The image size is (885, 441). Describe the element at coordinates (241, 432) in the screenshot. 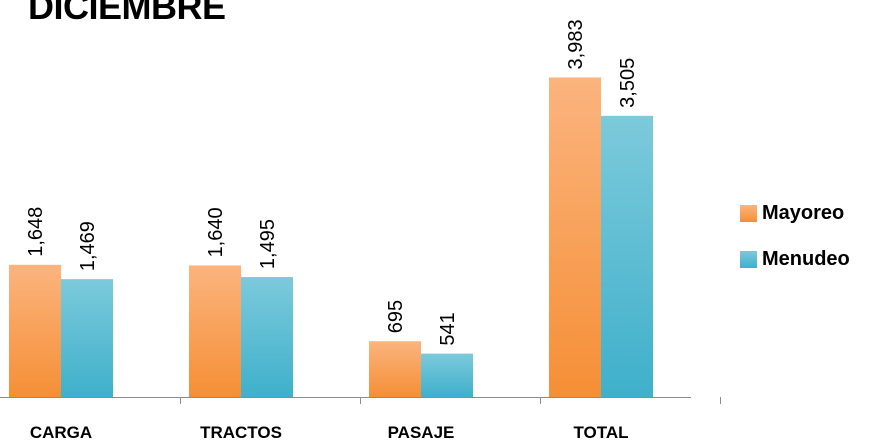

I see `category-label-tractos: TRACTOS` at that location.